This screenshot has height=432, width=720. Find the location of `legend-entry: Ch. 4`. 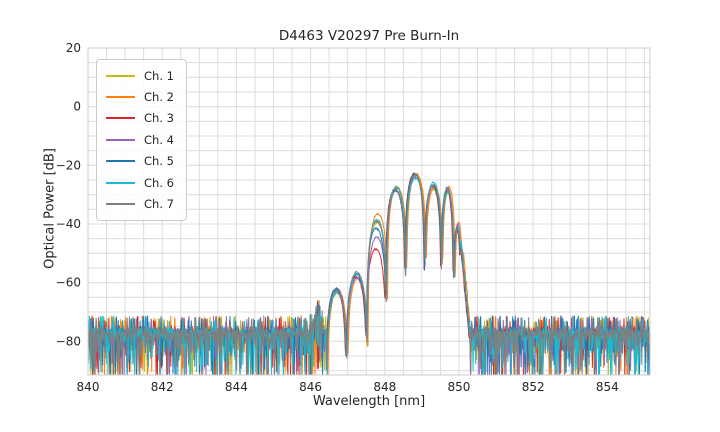

legend-entry: Ch. 4 is located at coordinates (140, 139).